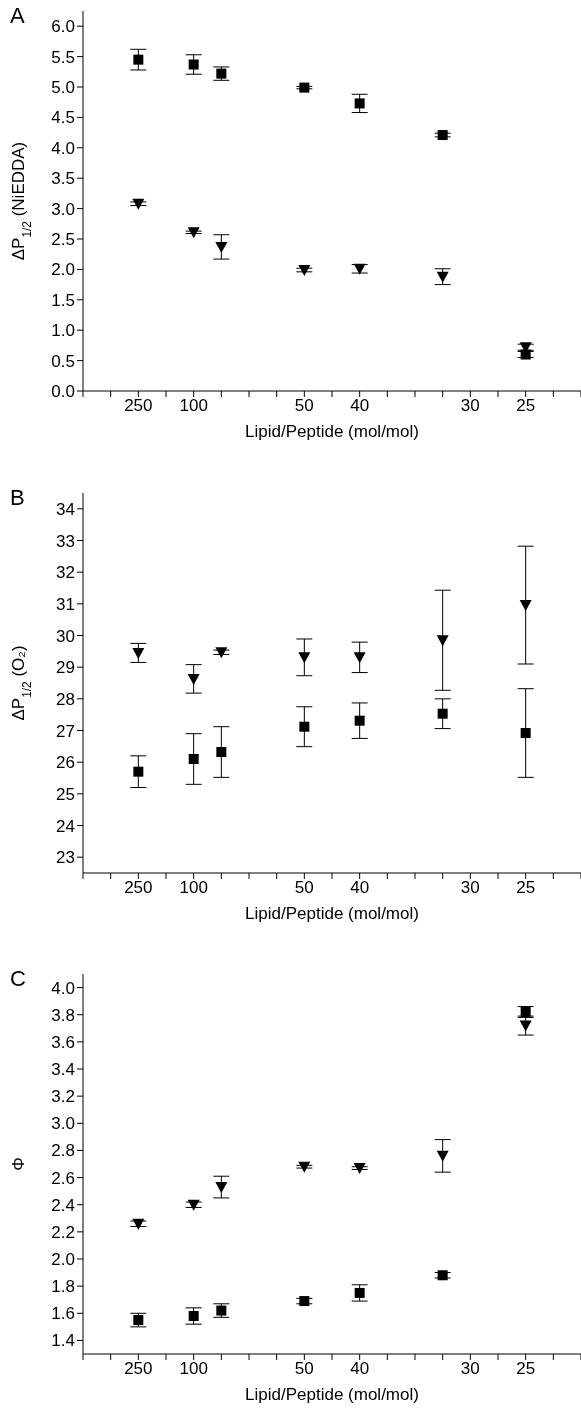  Describe the element at coordinates (65, 604) in the screenshot. I see `y-tick-label: 31` at that location.